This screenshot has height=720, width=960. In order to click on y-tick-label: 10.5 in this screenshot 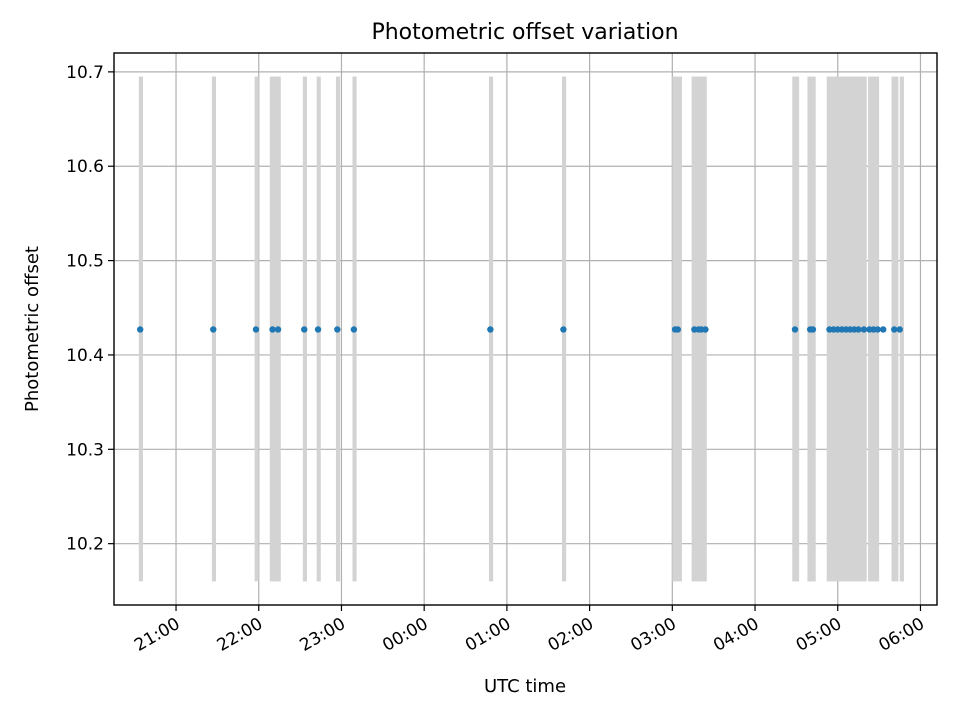, I will do `click(85, 262)`.